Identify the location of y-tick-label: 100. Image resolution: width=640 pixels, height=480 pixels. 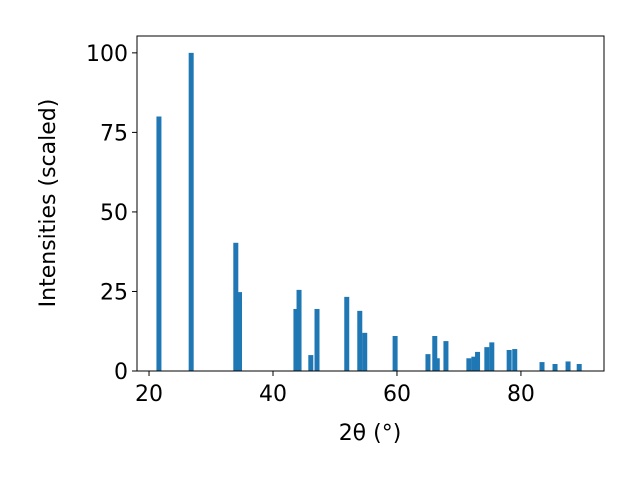
(107, 54).